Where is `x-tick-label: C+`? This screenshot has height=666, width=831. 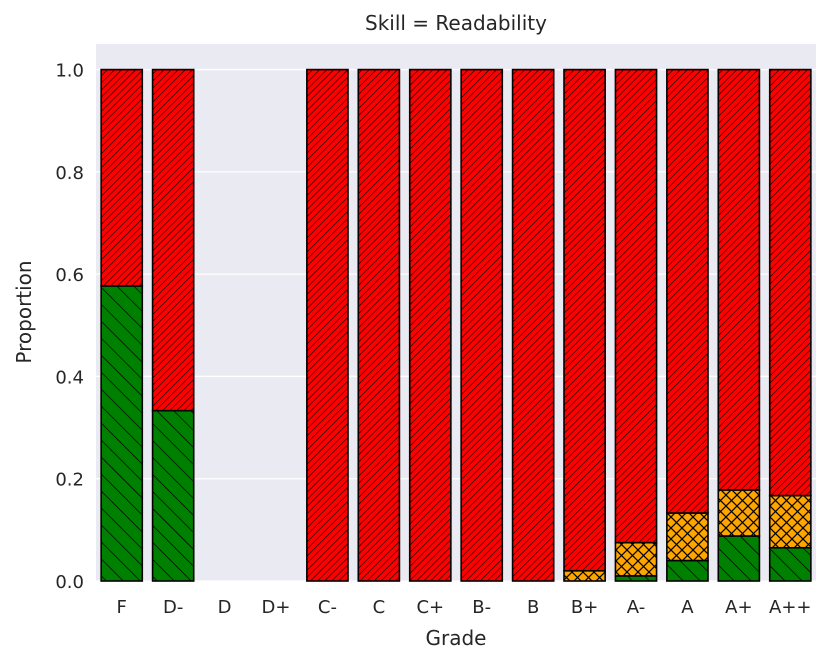 x-tick-label: C+ is located at coordinates (430, 607).